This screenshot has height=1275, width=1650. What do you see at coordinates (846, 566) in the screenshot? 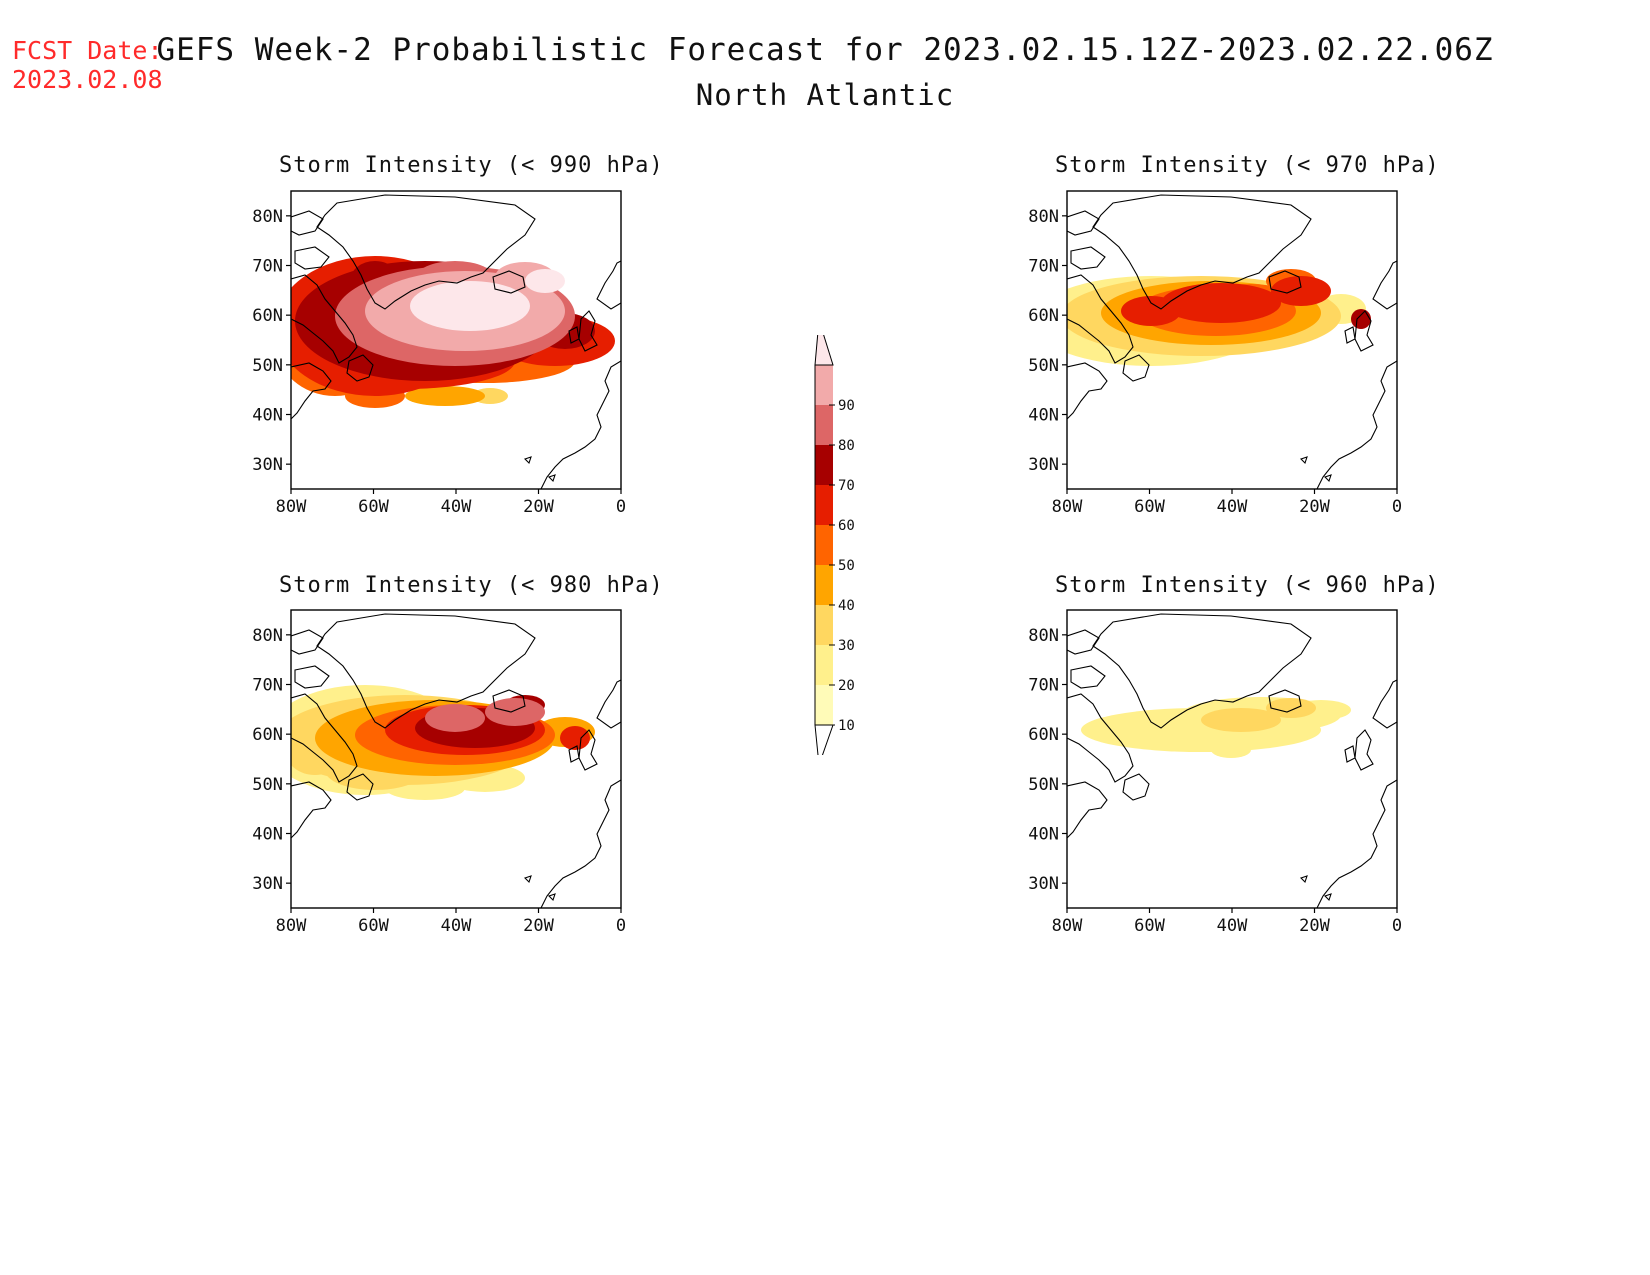
I see `colorbar-label: 50` at bounding box center [846, 566].